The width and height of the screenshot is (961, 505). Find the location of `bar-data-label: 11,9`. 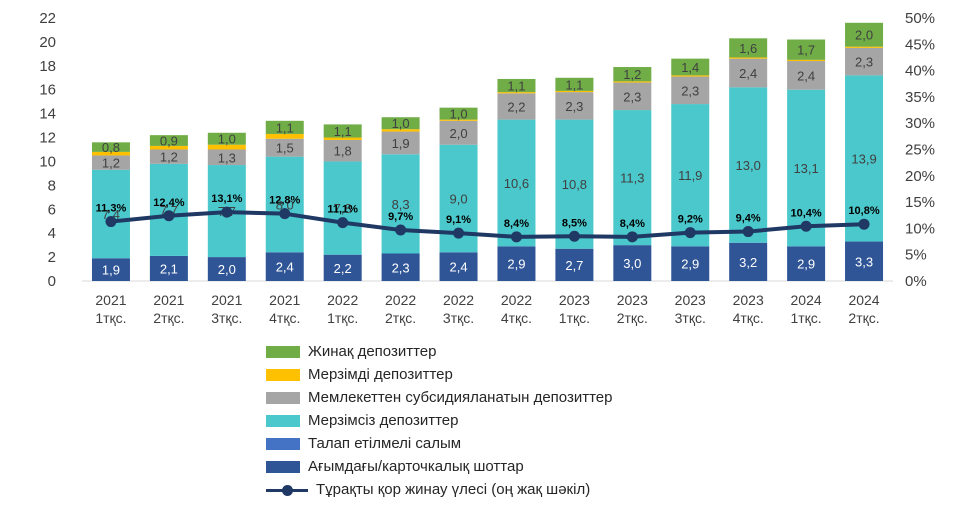

bar-data-label: 11,9 is located at coordinates (690, 175).